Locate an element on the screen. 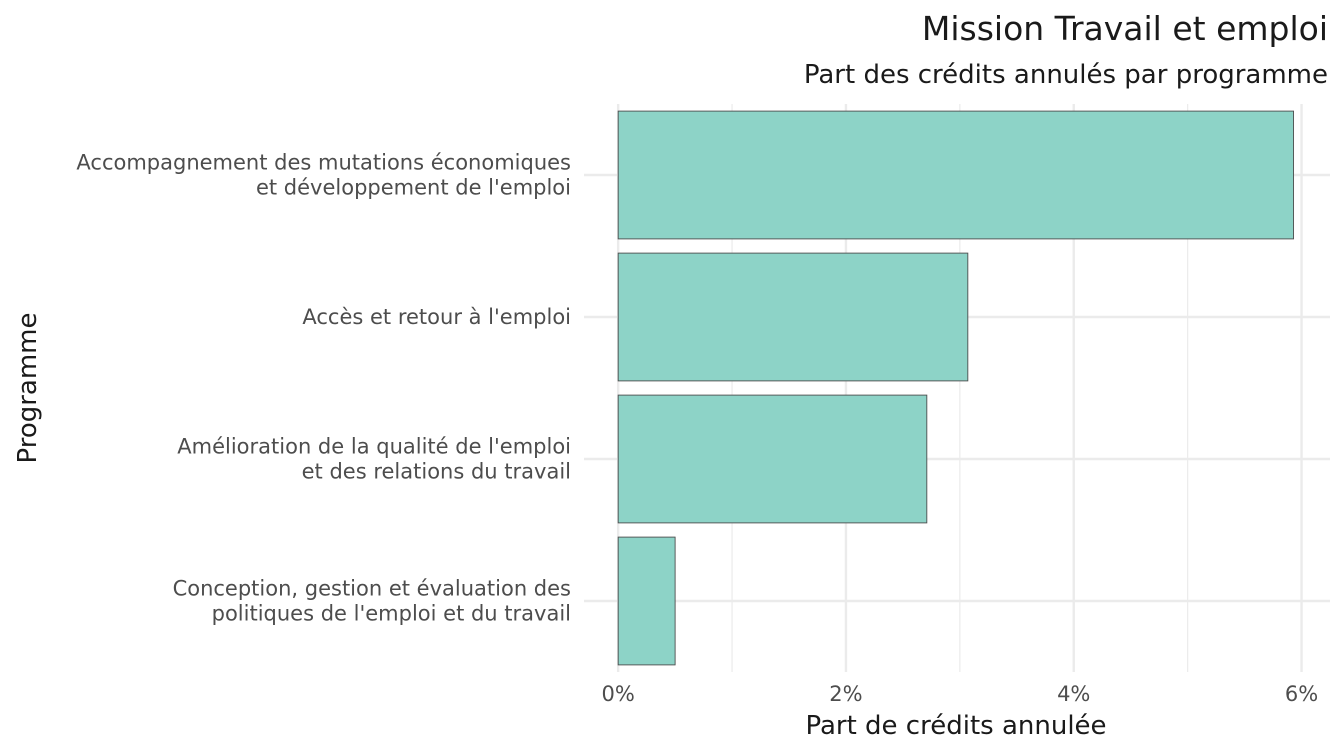 The image size is (1344, 756). x-tick-label: 0% is located at coordinates (618, 694).